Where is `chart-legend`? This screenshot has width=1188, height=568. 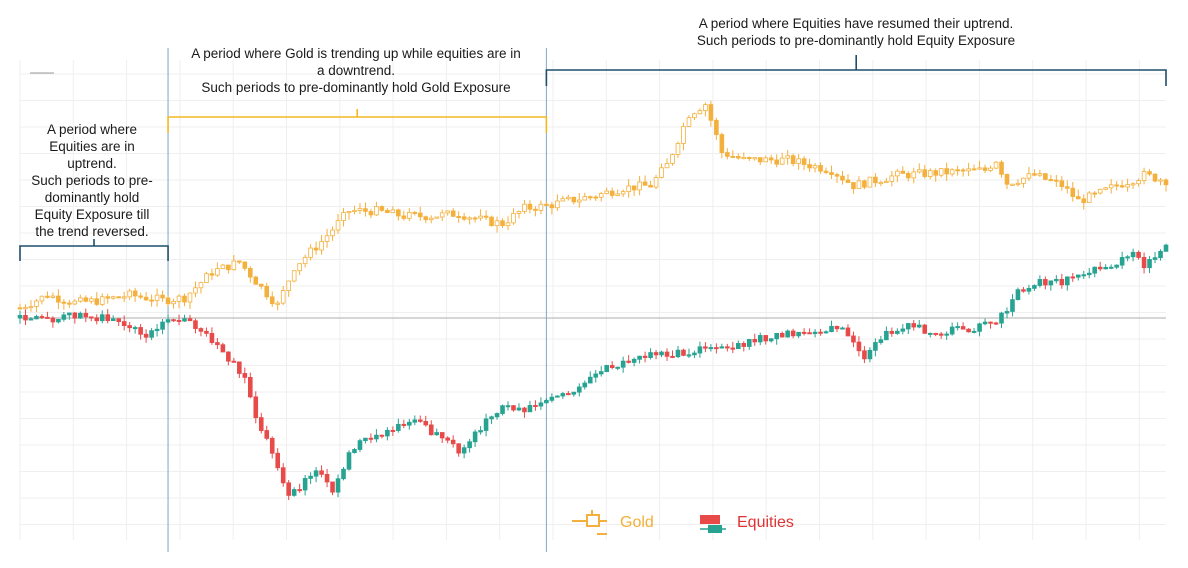
chart-legend is located at coordinates (649, 522).